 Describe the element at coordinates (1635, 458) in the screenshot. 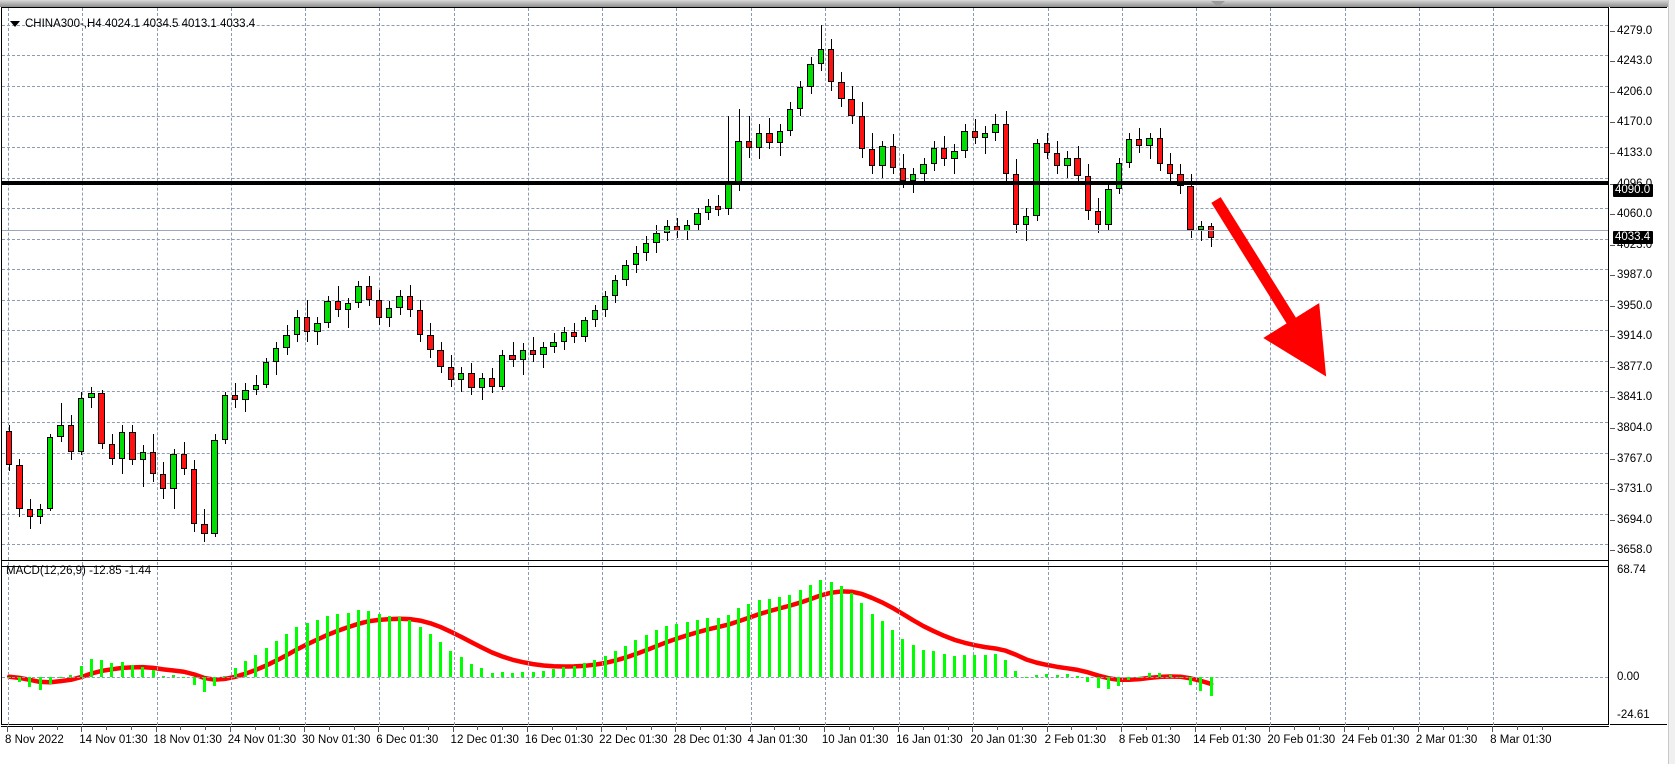

I see `price-axis-label: 3767.0` at that location.